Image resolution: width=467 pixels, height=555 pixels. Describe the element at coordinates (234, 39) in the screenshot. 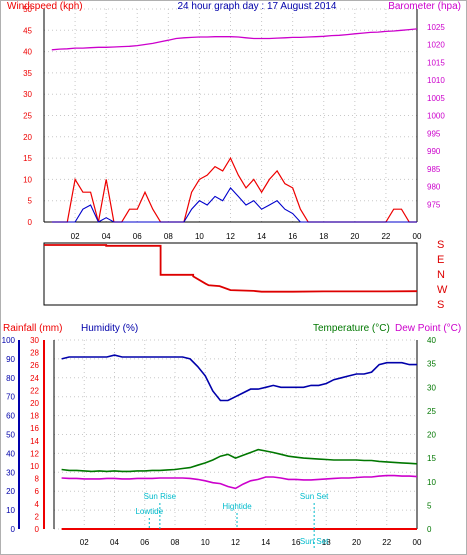

I see `barometer-series-line` at that location.